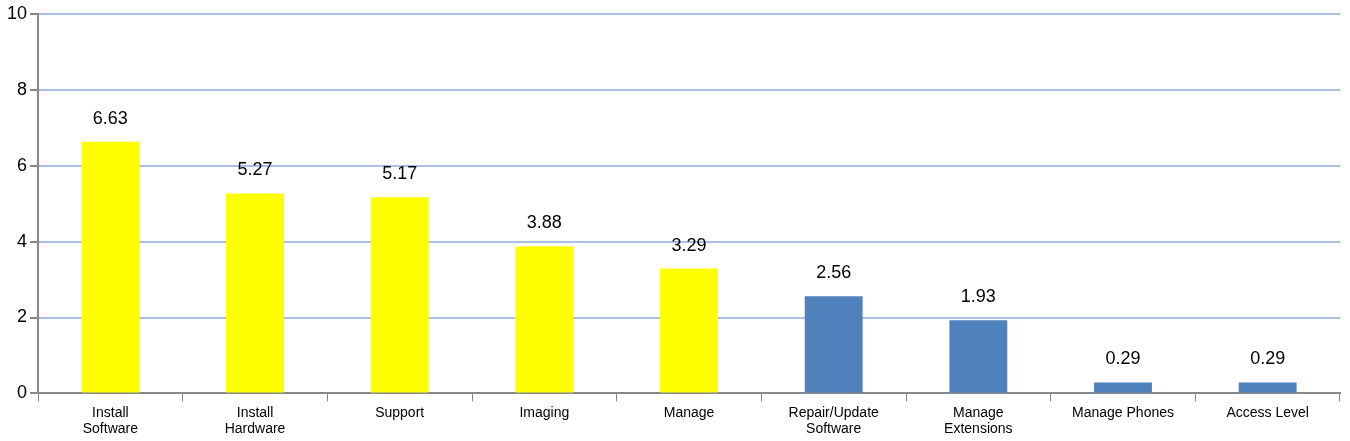 This screenshot has height=441, width=1350. I want to click on y-tick-label: 6, so click(22, 164).